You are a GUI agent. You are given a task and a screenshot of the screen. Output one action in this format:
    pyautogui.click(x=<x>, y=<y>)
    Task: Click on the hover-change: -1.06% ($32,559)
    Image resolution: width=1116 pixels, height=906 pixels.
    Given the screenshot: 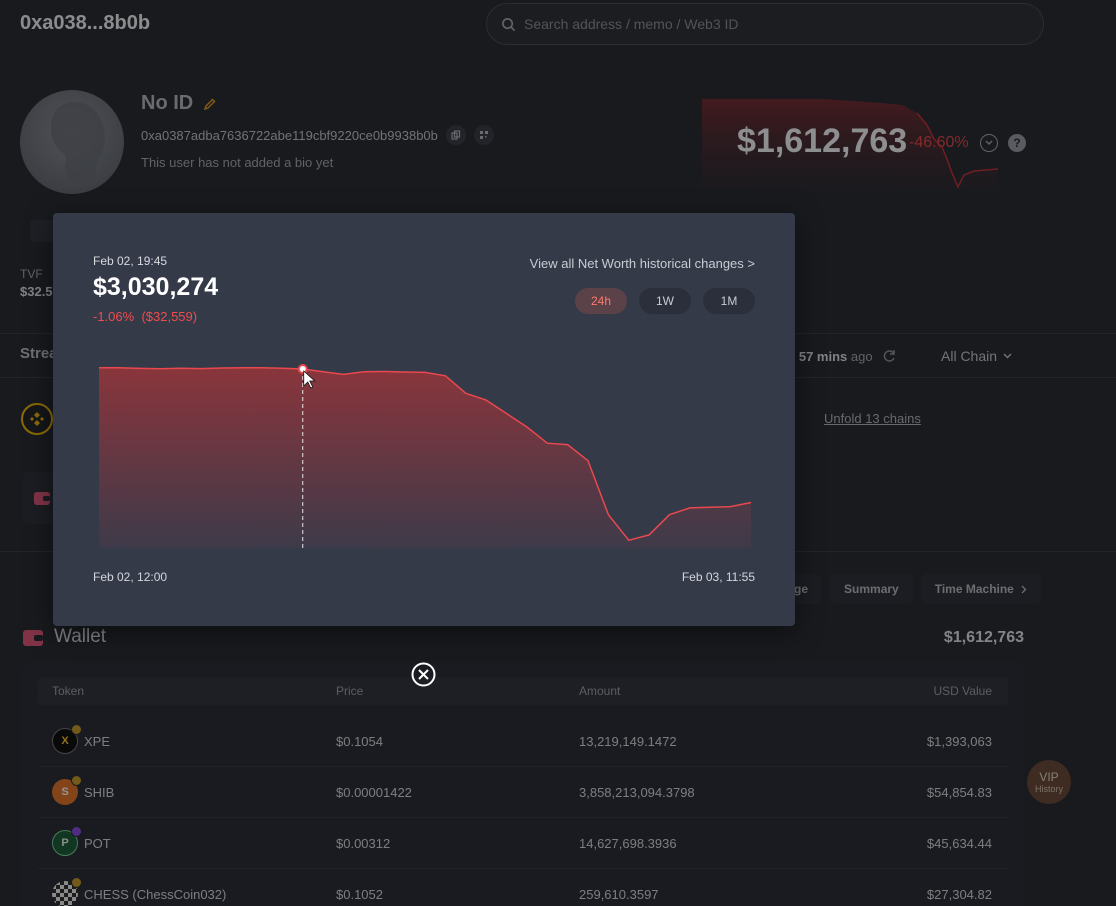 What is the action you would take?
    pyautogui.click(x=145, y=316)
    